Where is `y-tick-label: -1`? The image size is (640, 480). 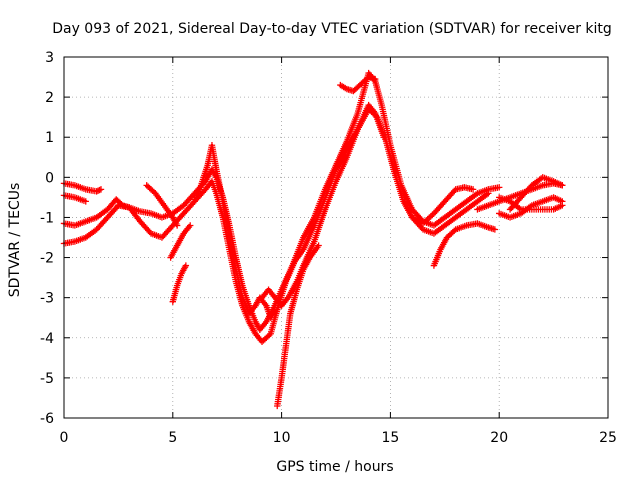 y-tick-label: -1 is located at coordinates (47, 218).